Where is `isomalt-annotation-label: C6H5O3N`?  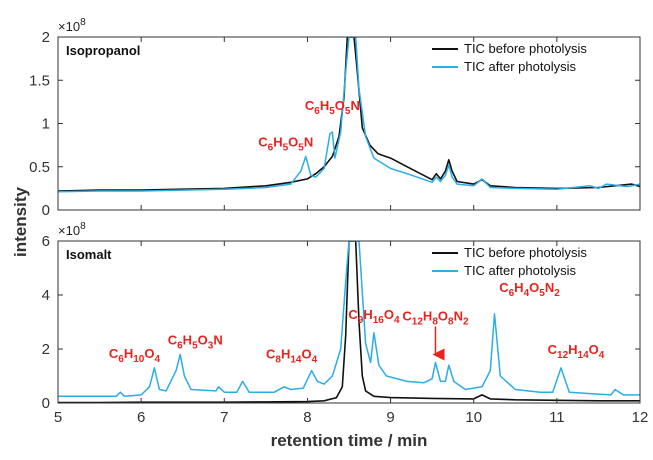
isomalt-annotation-label: C6H5O3N is located at coordinates (195, 341).